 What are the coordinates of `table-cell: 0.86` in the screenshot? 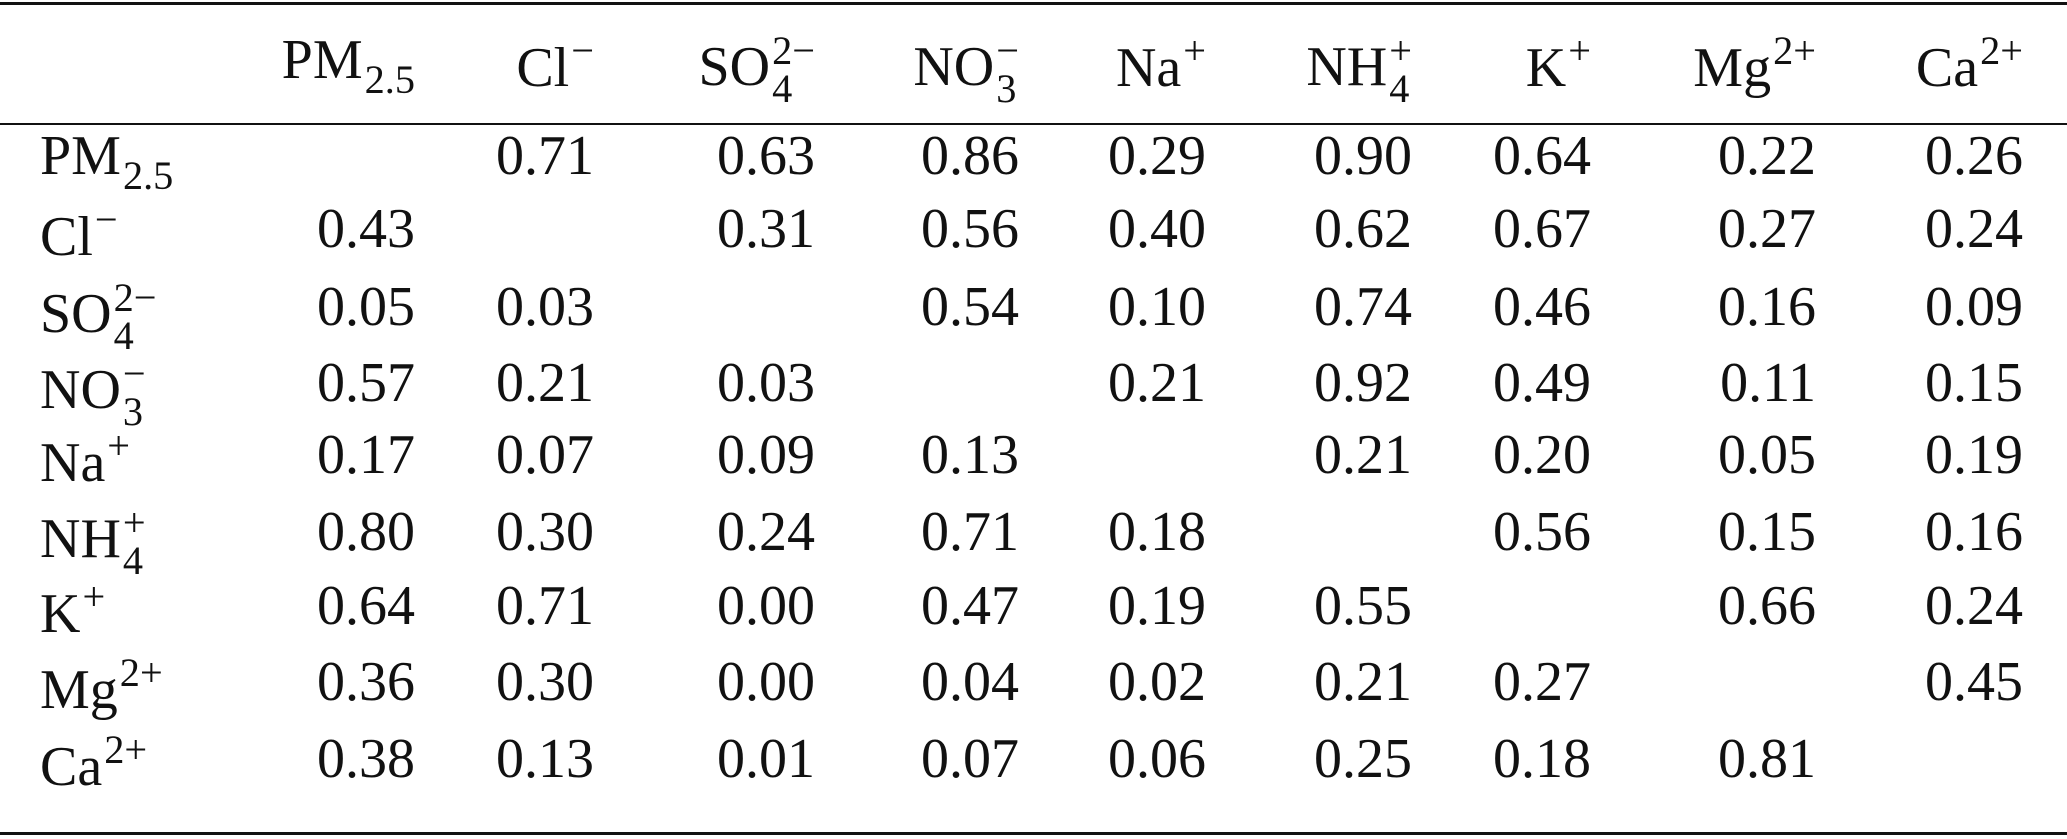 It's located at (970, 156).